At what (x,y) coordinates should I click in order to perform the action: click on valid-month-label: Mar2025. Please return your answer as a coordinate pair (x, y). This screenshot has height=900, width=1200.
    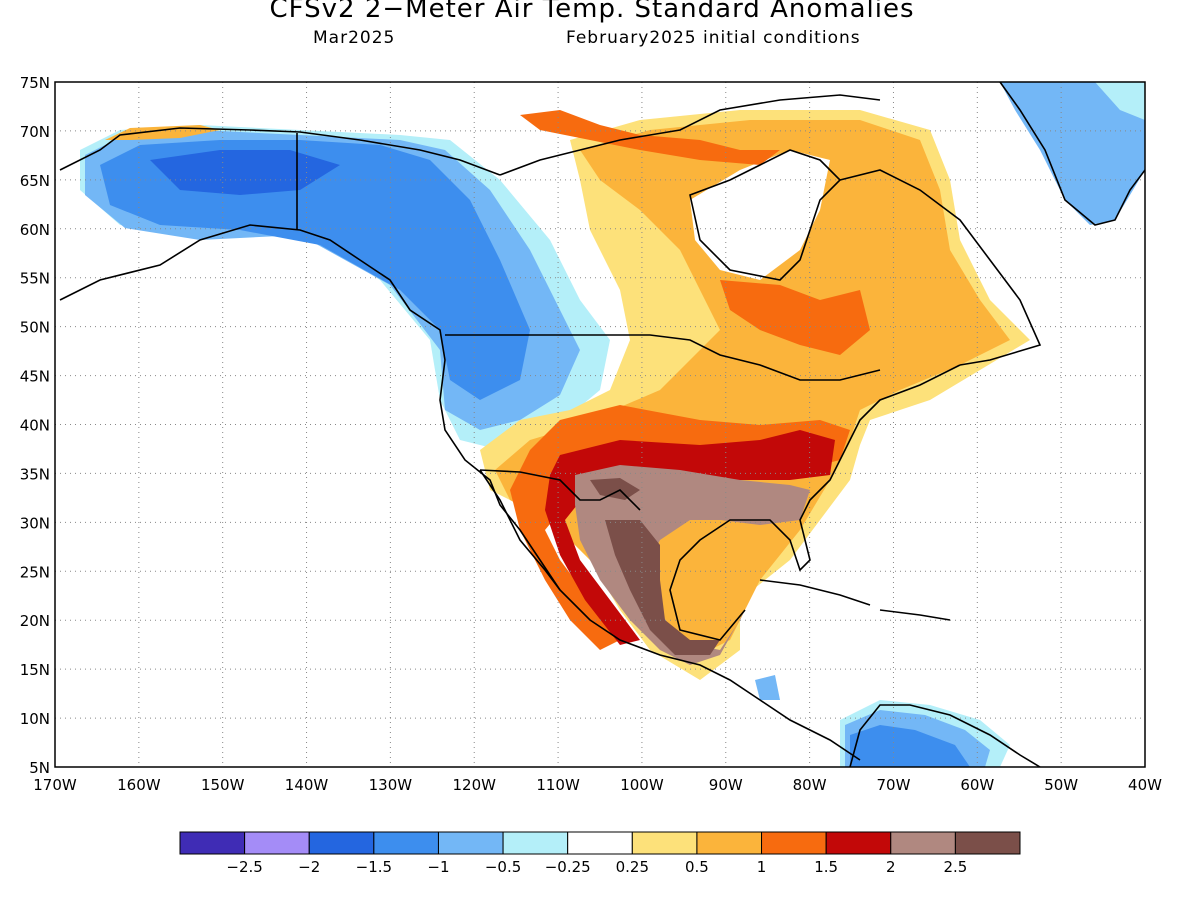
    Looking at the image, I should click on (354, 38).